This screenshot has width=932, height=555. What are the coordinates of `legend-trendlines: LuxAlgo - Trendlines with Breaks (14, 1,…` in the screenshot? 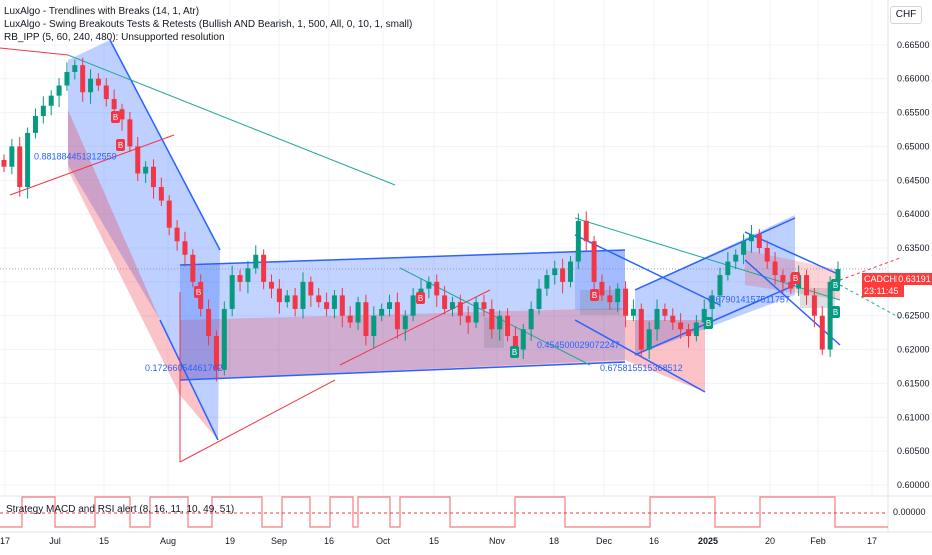 It's located at (102, 11).